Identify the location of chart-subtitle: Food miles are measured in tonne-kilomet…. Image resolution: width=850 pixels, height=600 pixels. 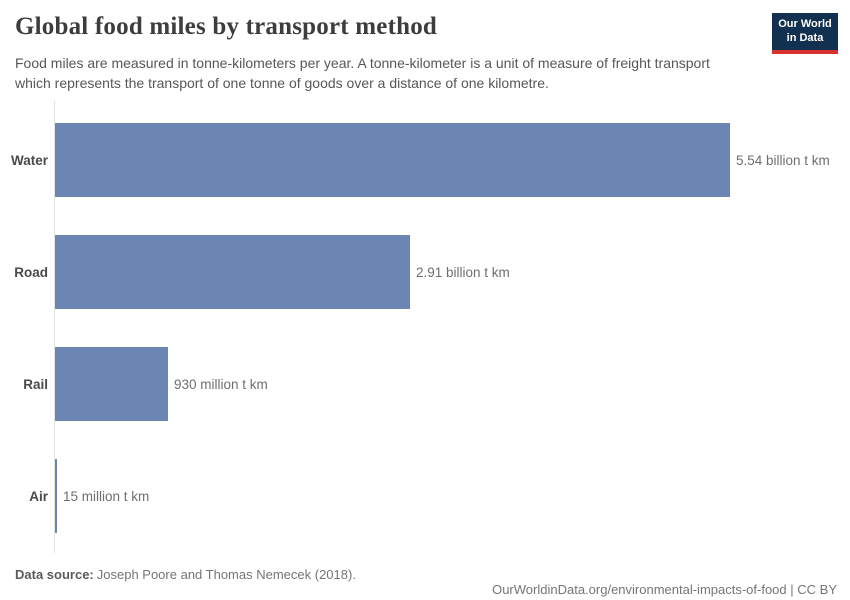
(362, 73).